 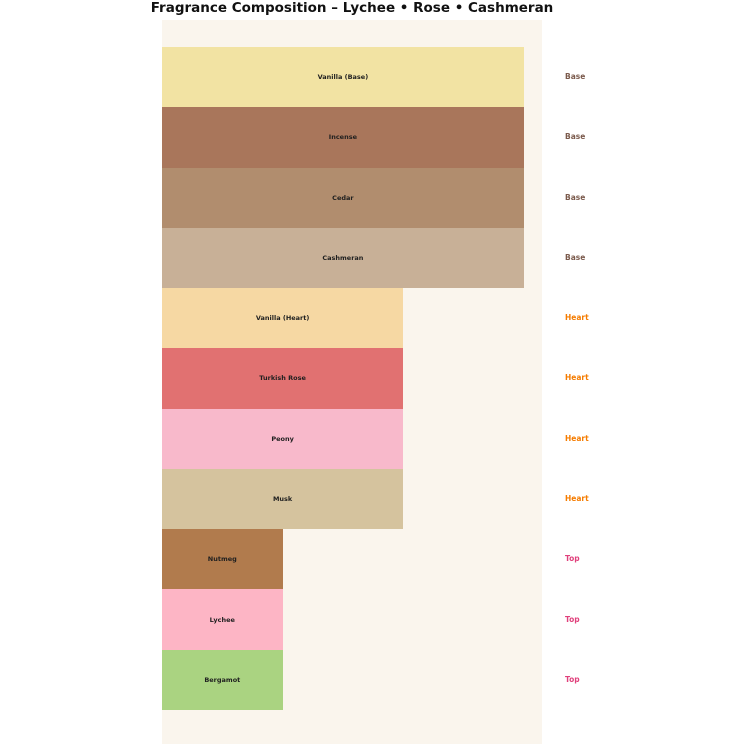 I want to click on tier-label-cedar: Base, so click(x=575, y=197).